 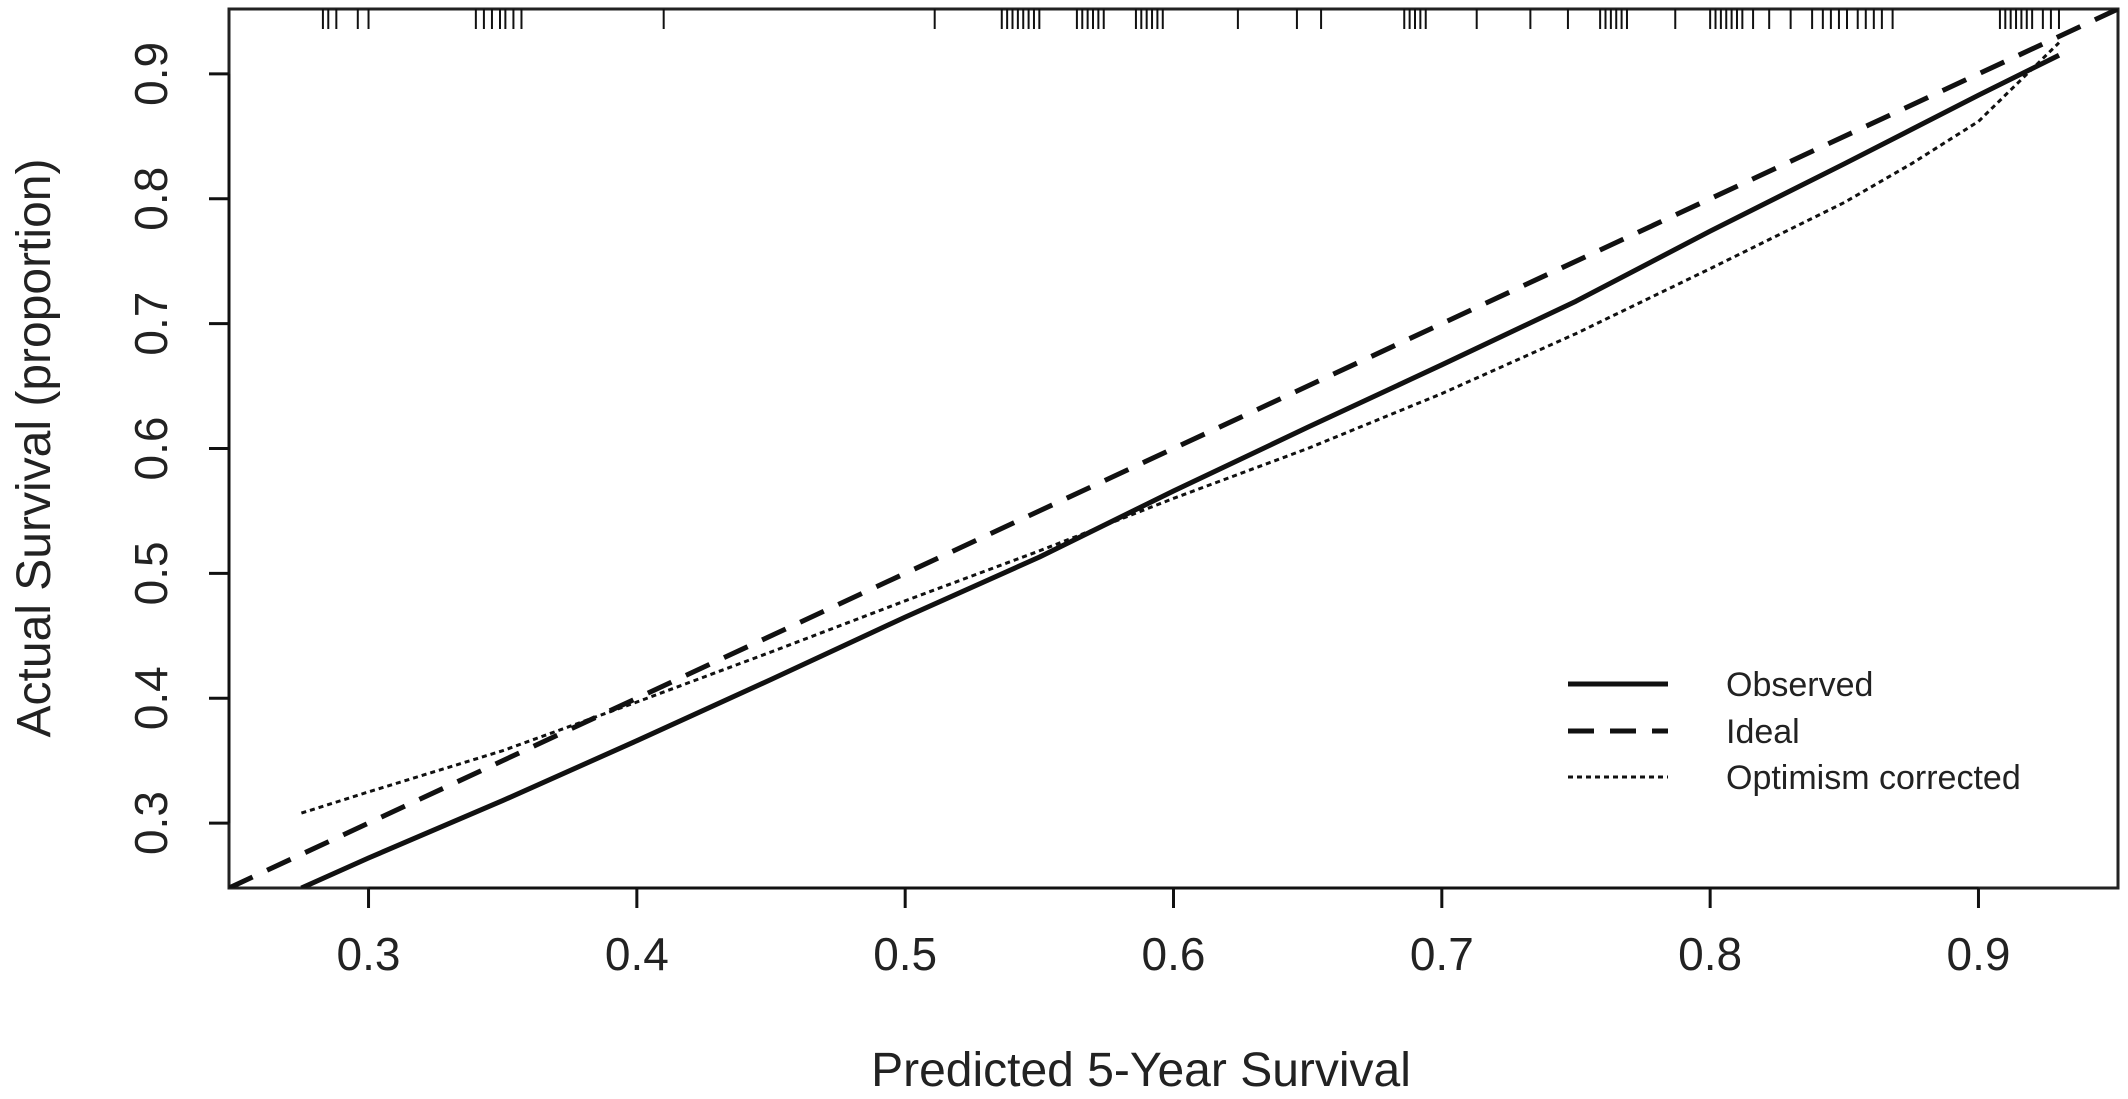 I want to click on legend-label-optimism-corrected: Optimism corrected, so click(x=1873, y=778).